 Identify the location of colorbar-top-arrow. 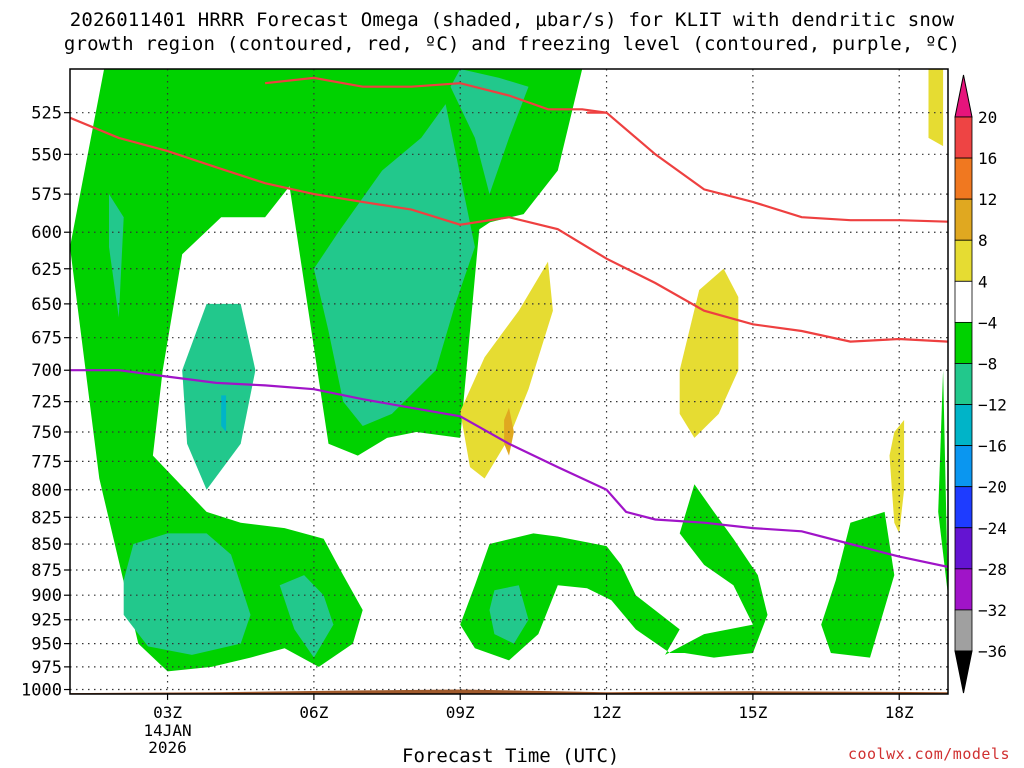
(963, 96).